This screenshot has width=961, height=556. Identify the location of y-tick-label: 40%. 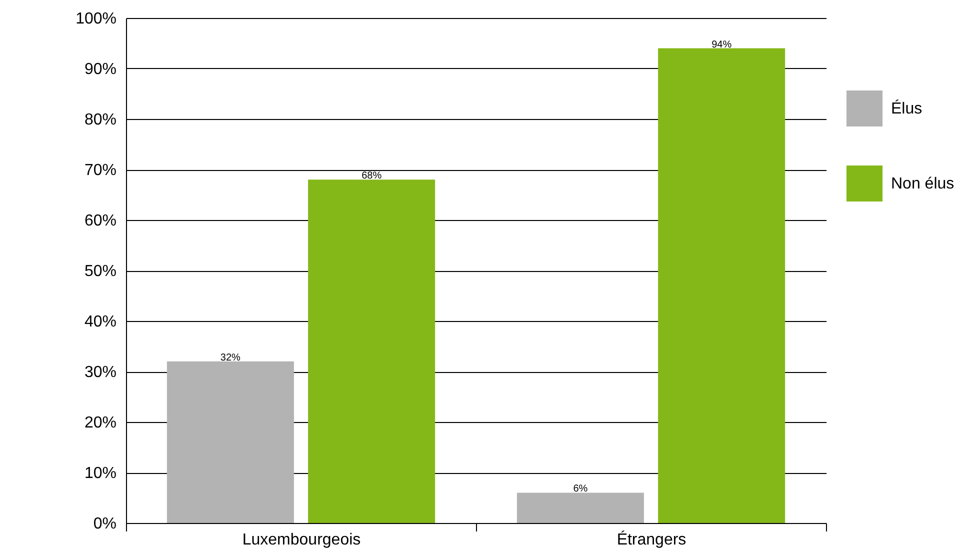
(100, 322).